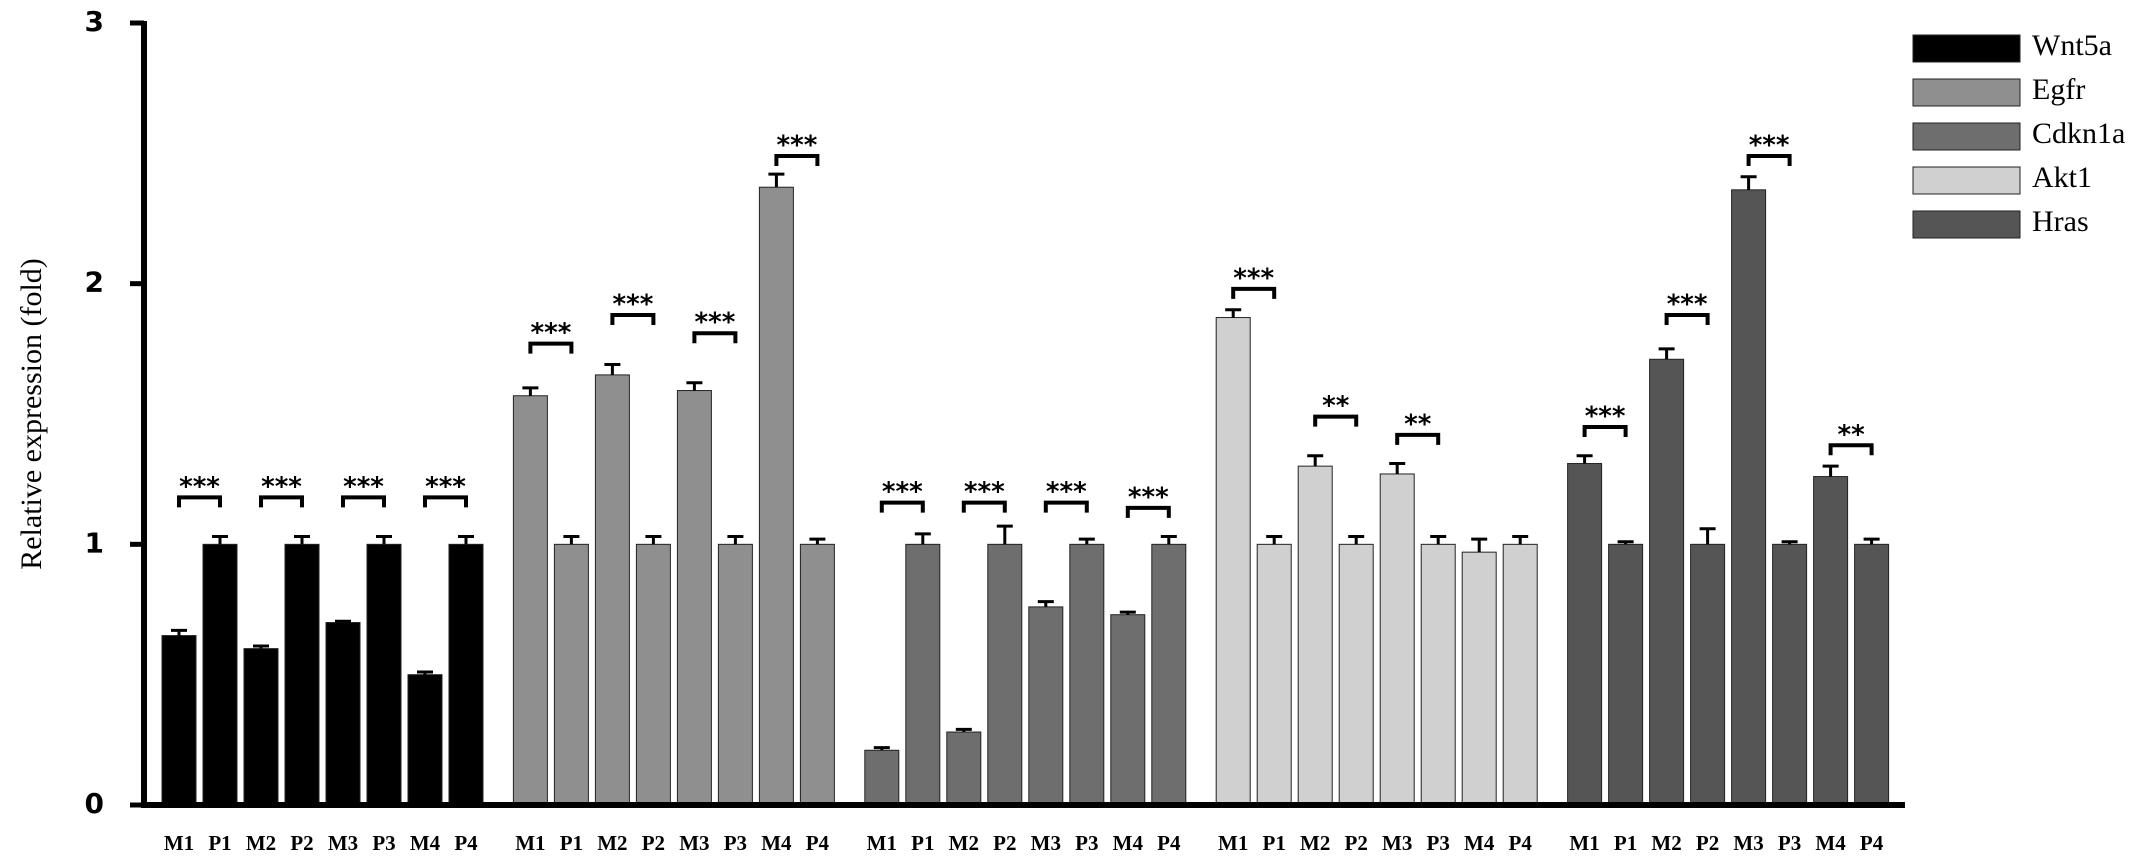 The image size is (2150, 868). I want to click on x-tick-label: P3, so click(383, 843).